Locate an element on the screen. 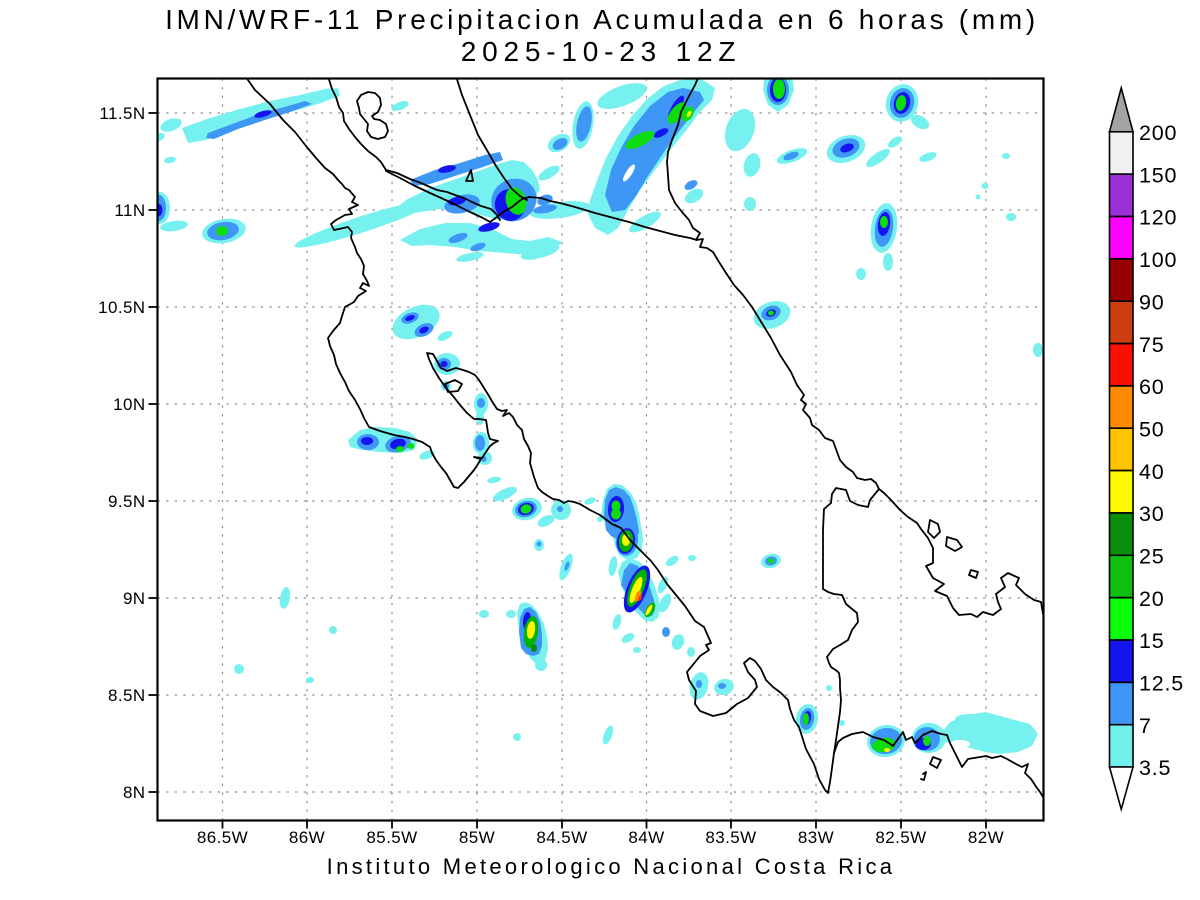  svg-text: 82W is located at coordinates (986, 837).